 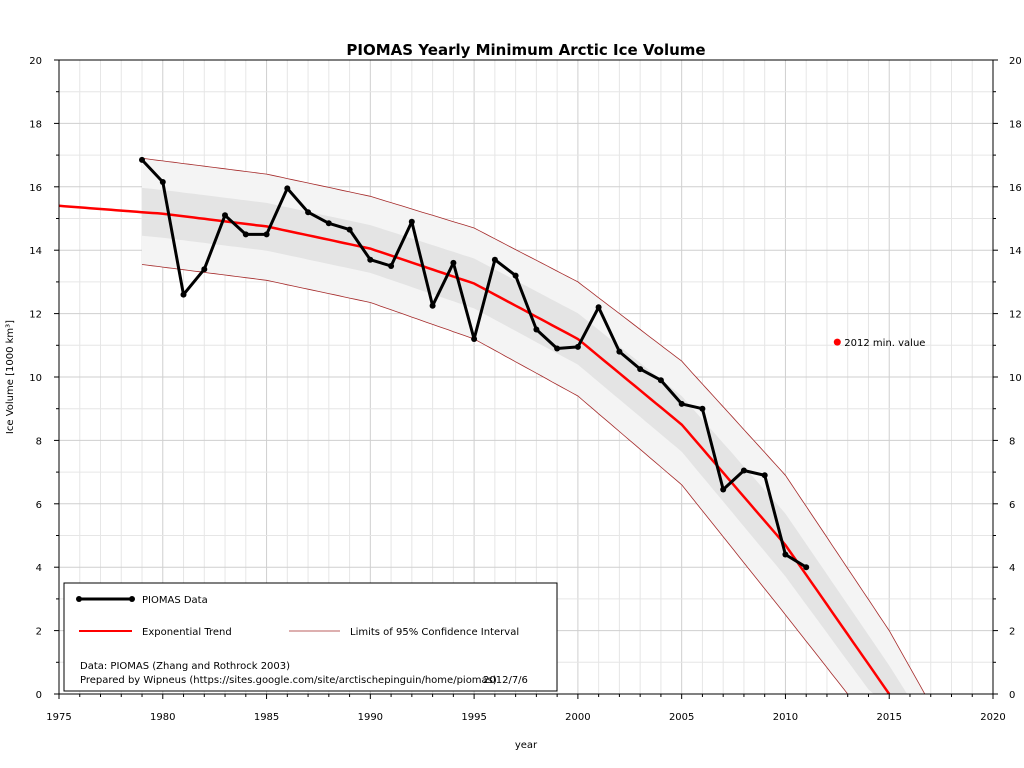 I want to click on legend-label-ci: Limits of 95% Confidence Interval, so click(x=434, y=632).